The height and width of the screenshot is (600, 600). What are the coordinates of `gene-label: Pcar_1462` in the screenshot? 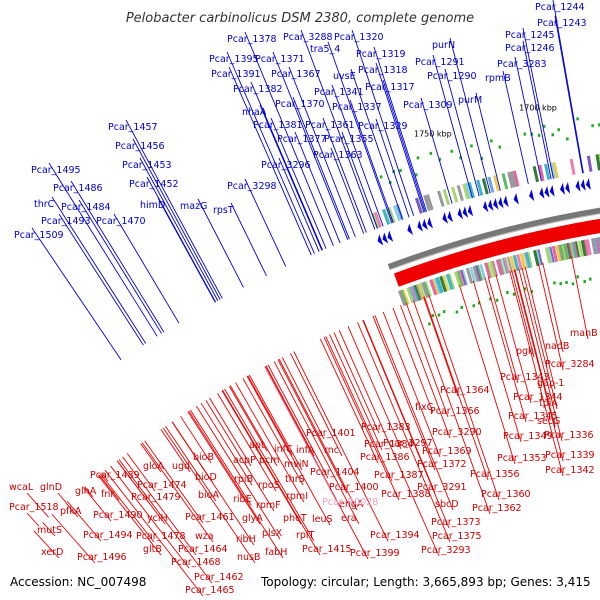 It's located at (219, 577).